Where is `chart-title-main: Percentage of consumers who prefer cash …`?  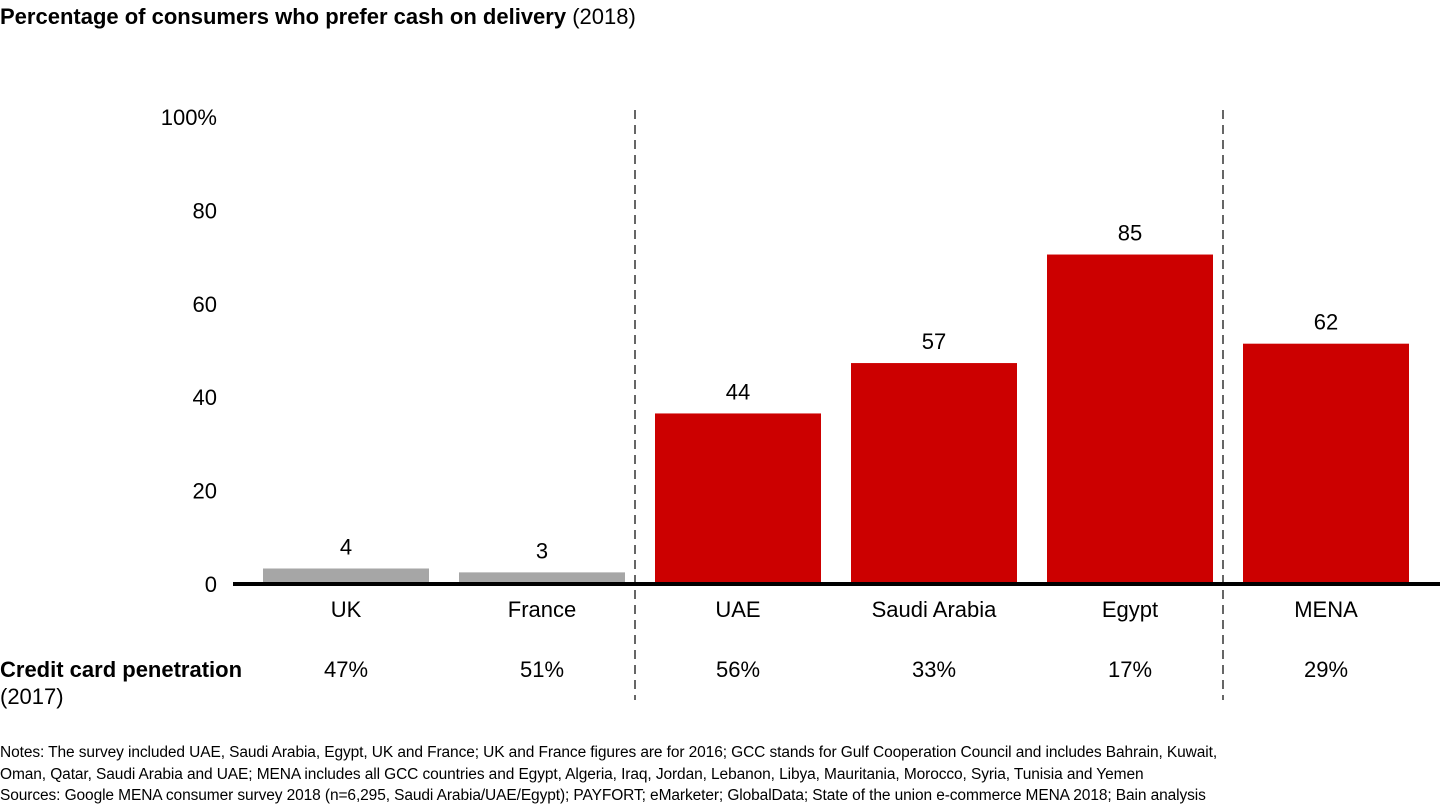
chart-title-main: Percentage of consumers who prefer cash … is located at coordinates (283, 16).